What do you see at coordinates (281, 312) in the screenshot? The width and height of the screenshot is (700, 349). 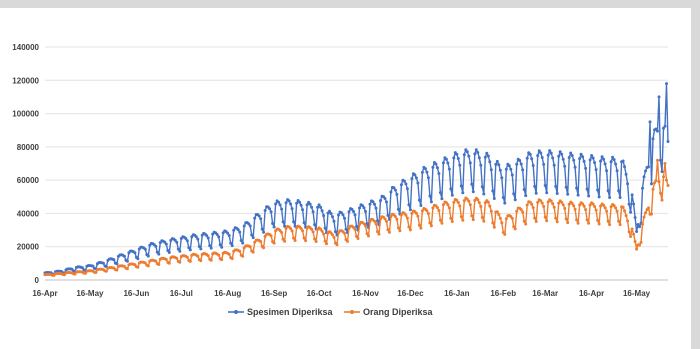 I see `legend-item: Spesimen Diperiksa` at bounding box center [281, 312].